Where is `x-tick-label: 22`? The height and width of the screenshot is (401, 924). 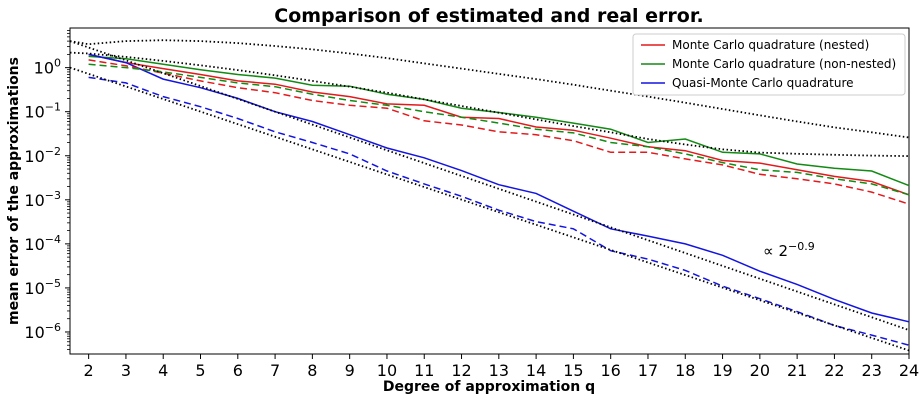 x-tick-label: 22 is located at coordinates (834, 370).